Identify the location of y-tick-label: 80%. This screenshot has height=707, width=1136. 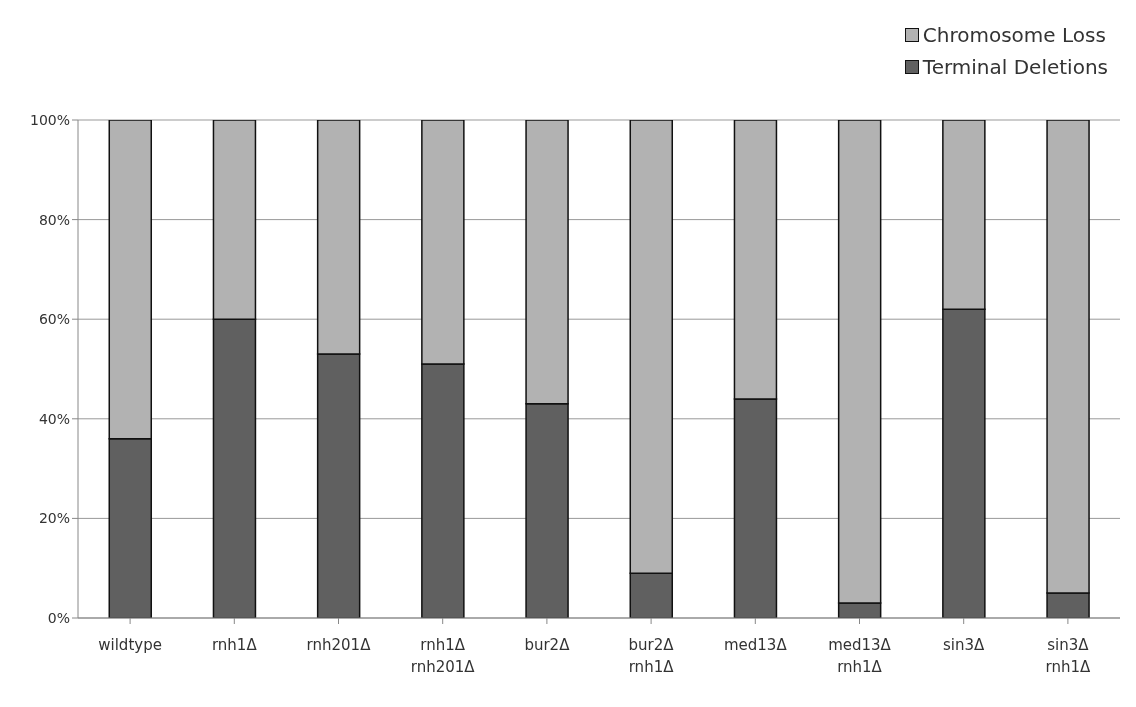
(54, 219).